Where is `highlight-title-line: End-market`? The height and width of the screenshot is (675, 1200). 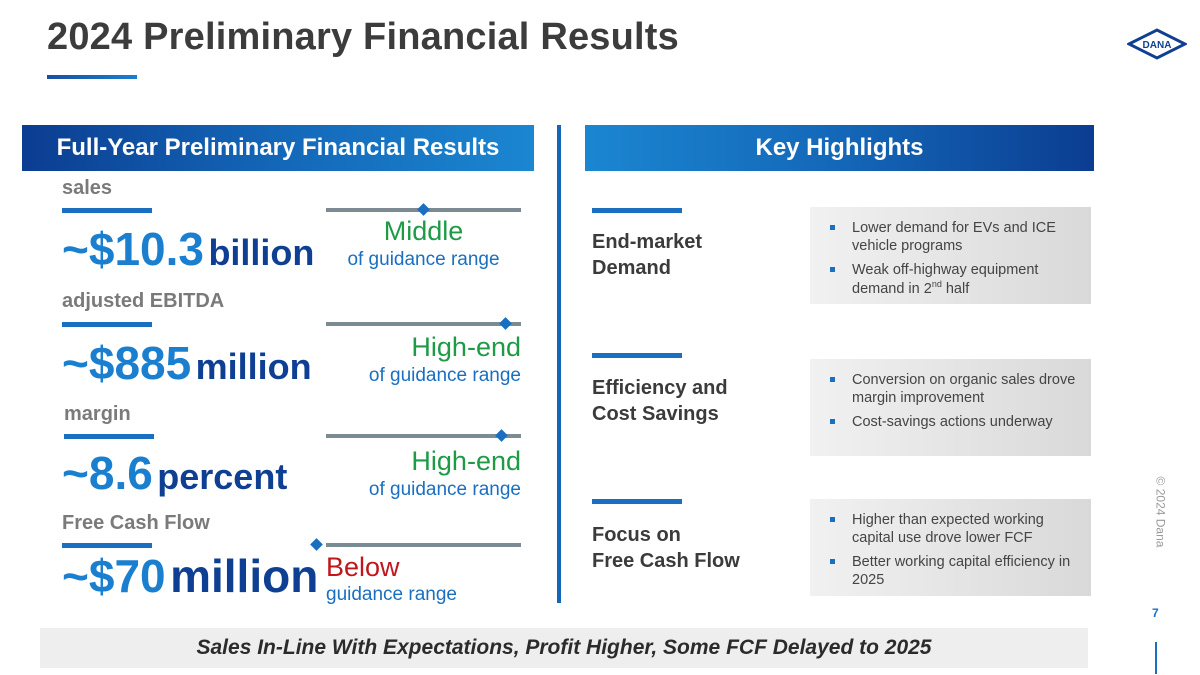
highlight-title-line: End-market is located at coordinates (647, 242).